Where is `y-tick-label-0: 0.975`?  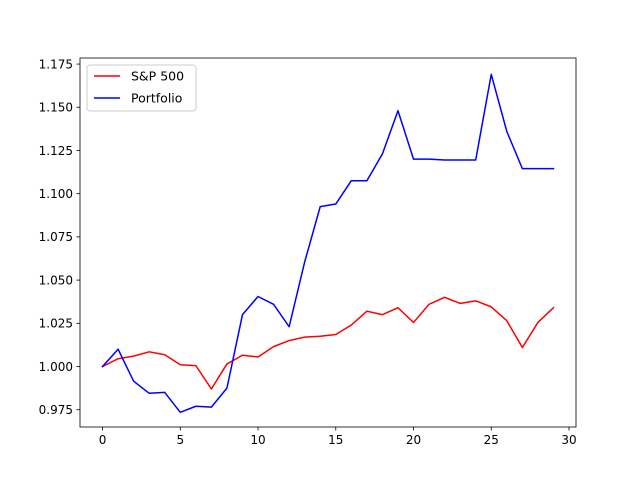 y-tick-label-0: 0.975 is located at coordinates (56, 410).